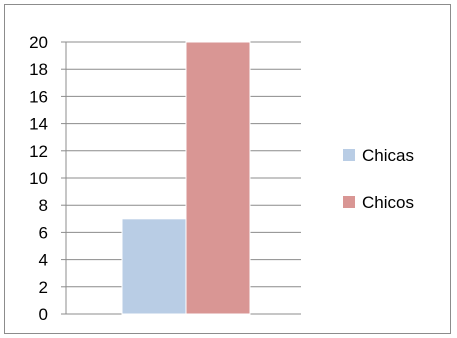 The height and width of the screenshot is (338, 457). What do you see at coordinates (38, 151) in the screenshot?
I see `y-tick-label: 12` at bounding box center [38, 151].